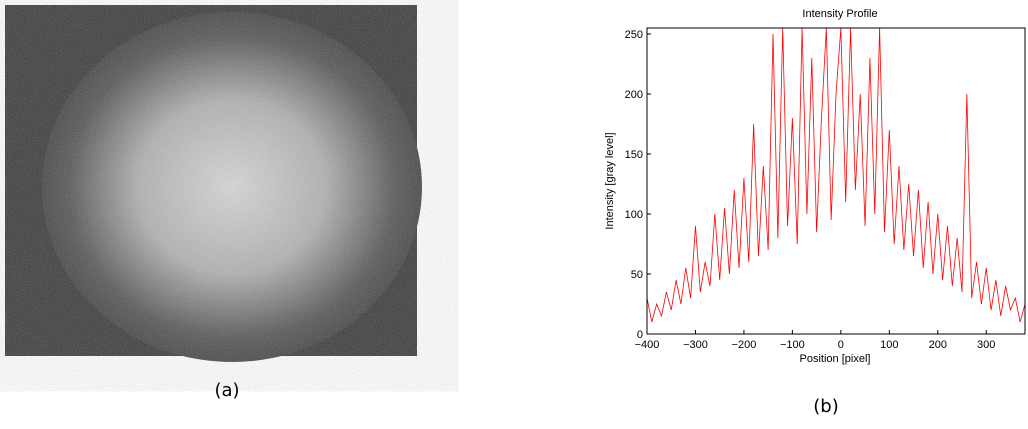  What do you see at coordinates (634, 35) in the screenshot?
I see `y-tick-label: 250` at bounding box center [634, 35].